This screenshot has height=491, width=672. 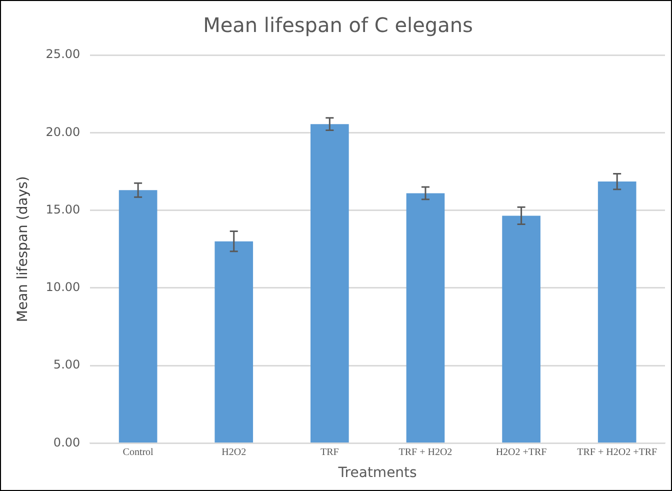 I want to click on x-tick-label: TRF, so click(x=330, y=452).